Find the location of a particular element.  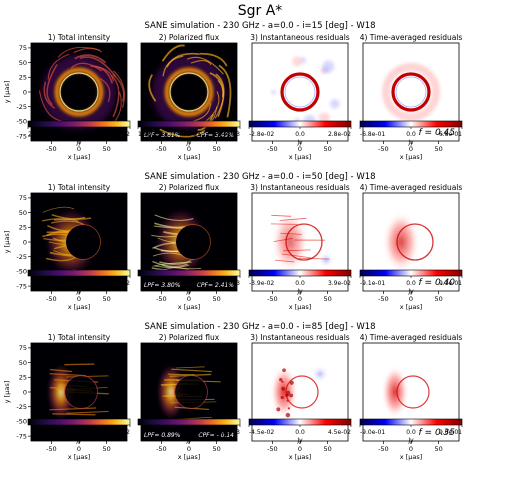

colorbar-tick-label: 7.8e-10 is located at coordinates (188, 283).